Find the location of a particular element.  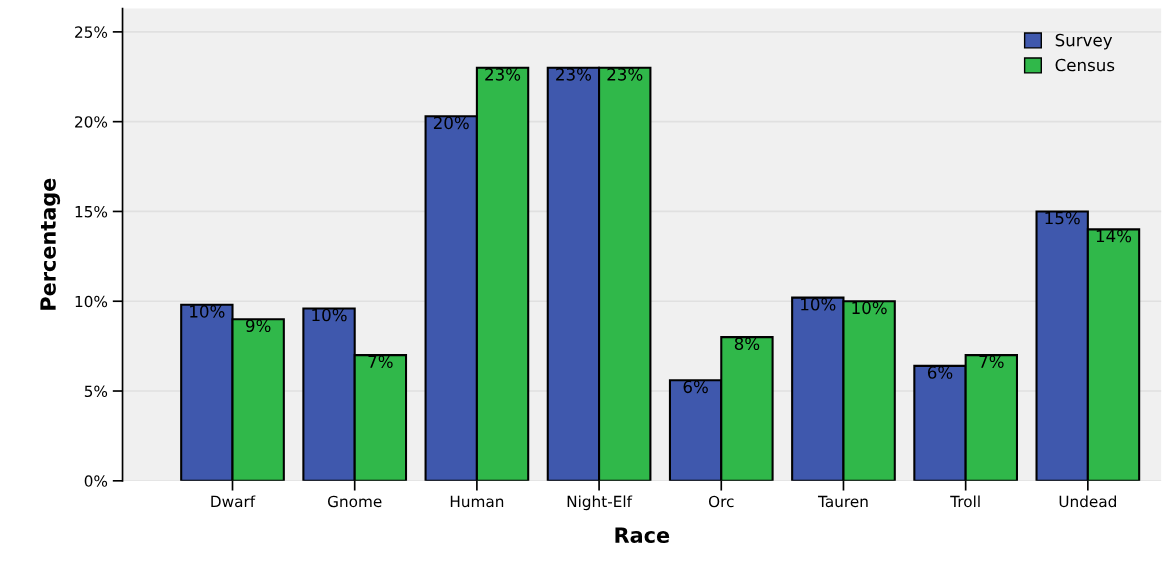

x-tick-label: Dwarf is located at coordinates (233, 501).